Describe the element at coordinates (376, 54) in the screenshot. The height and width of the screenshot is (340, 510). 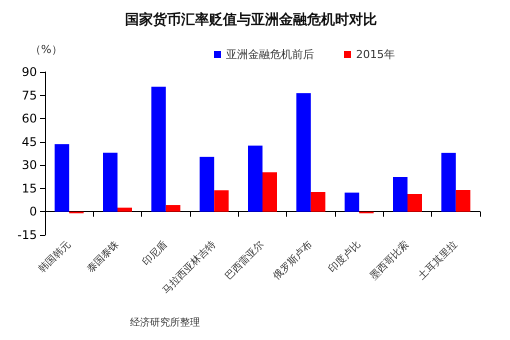
I see `legend-label: 2015年` at that location.